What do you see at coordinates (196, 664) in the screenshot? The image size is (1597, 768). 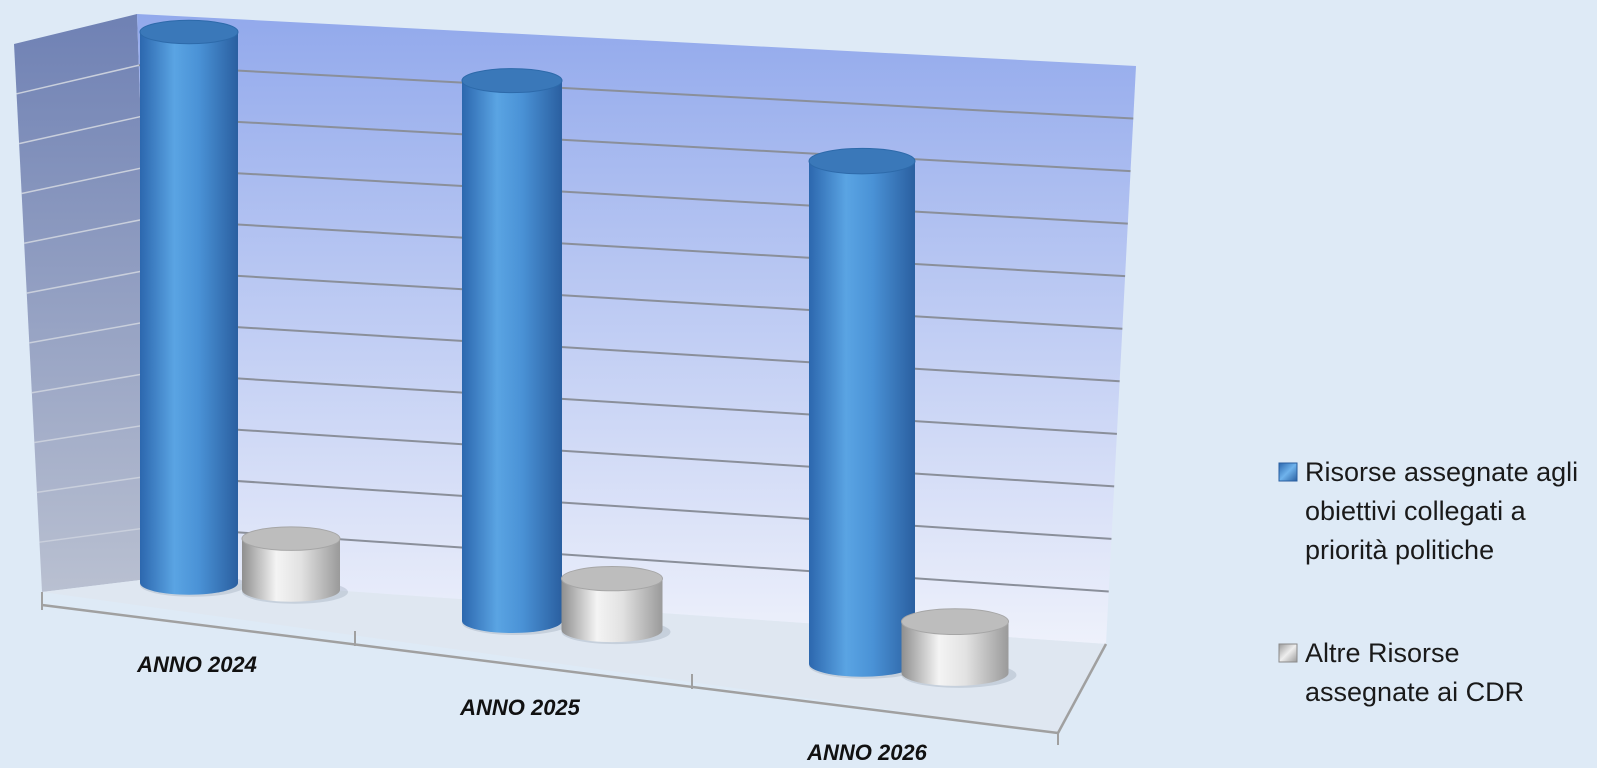 I see `x-tick-label: ANNO 2024` at bounding box center [196, 664].